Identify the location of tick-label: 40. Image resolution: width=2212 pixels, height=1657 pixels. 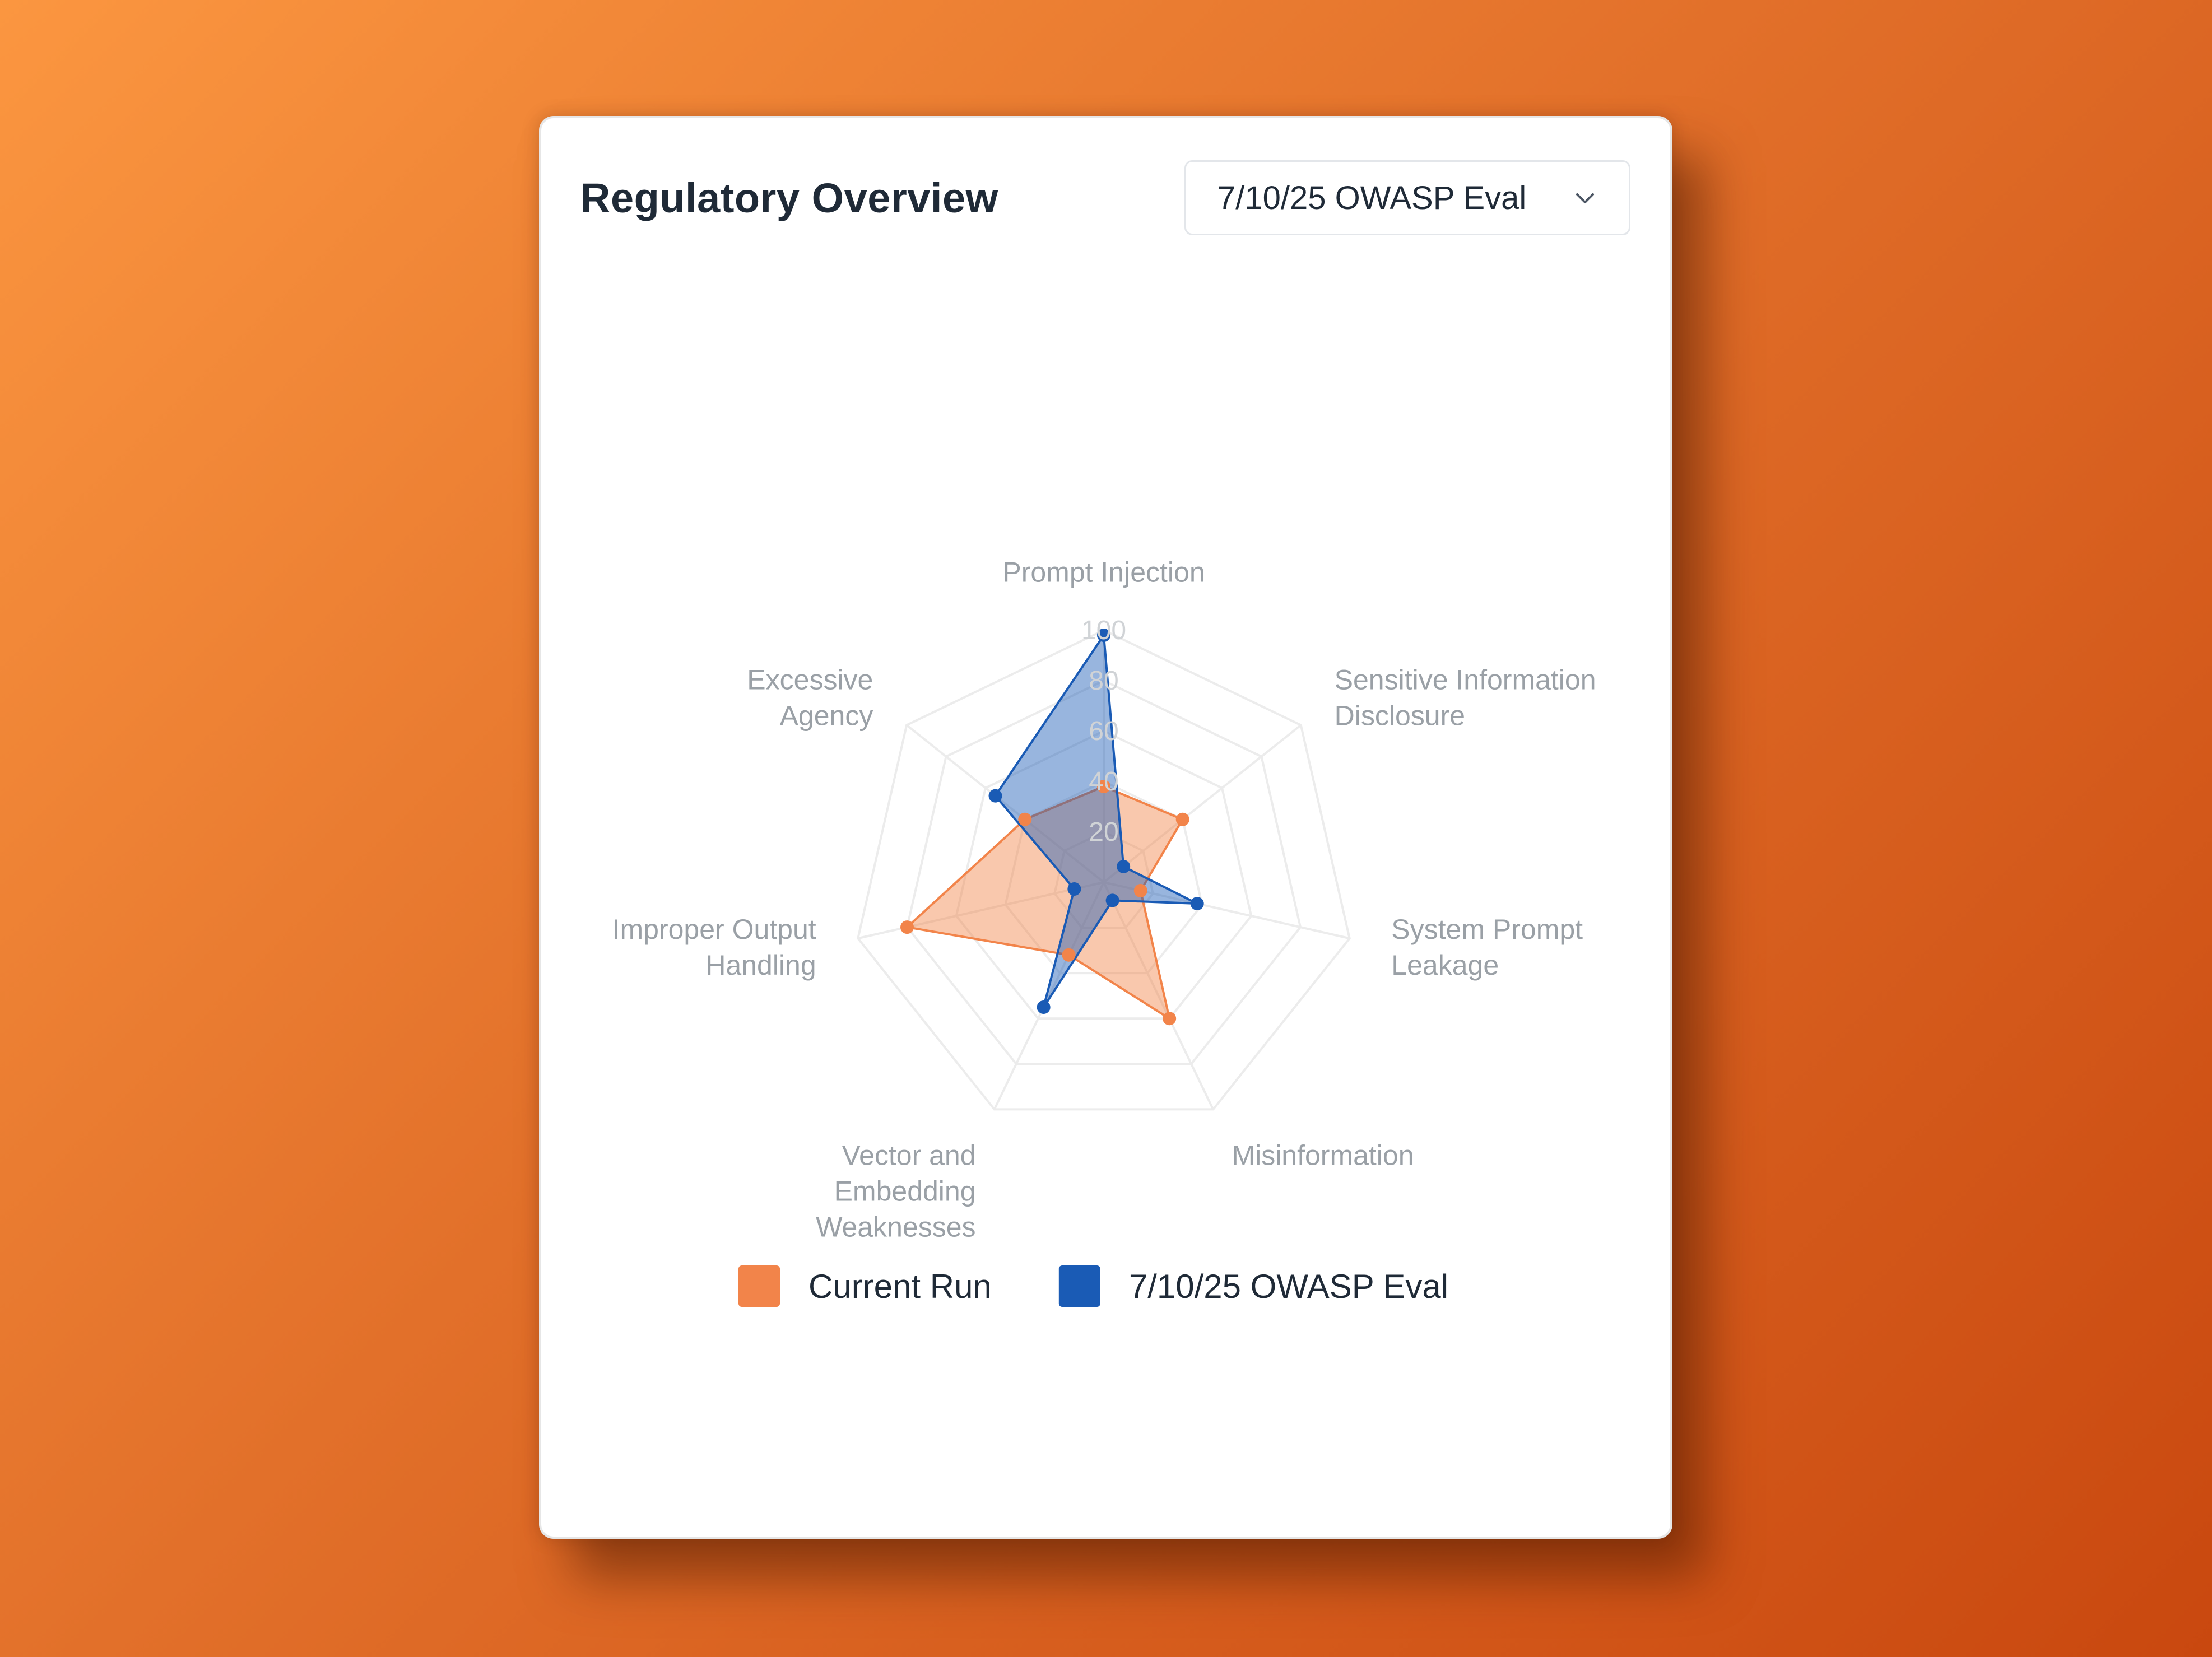
(1103, 782).